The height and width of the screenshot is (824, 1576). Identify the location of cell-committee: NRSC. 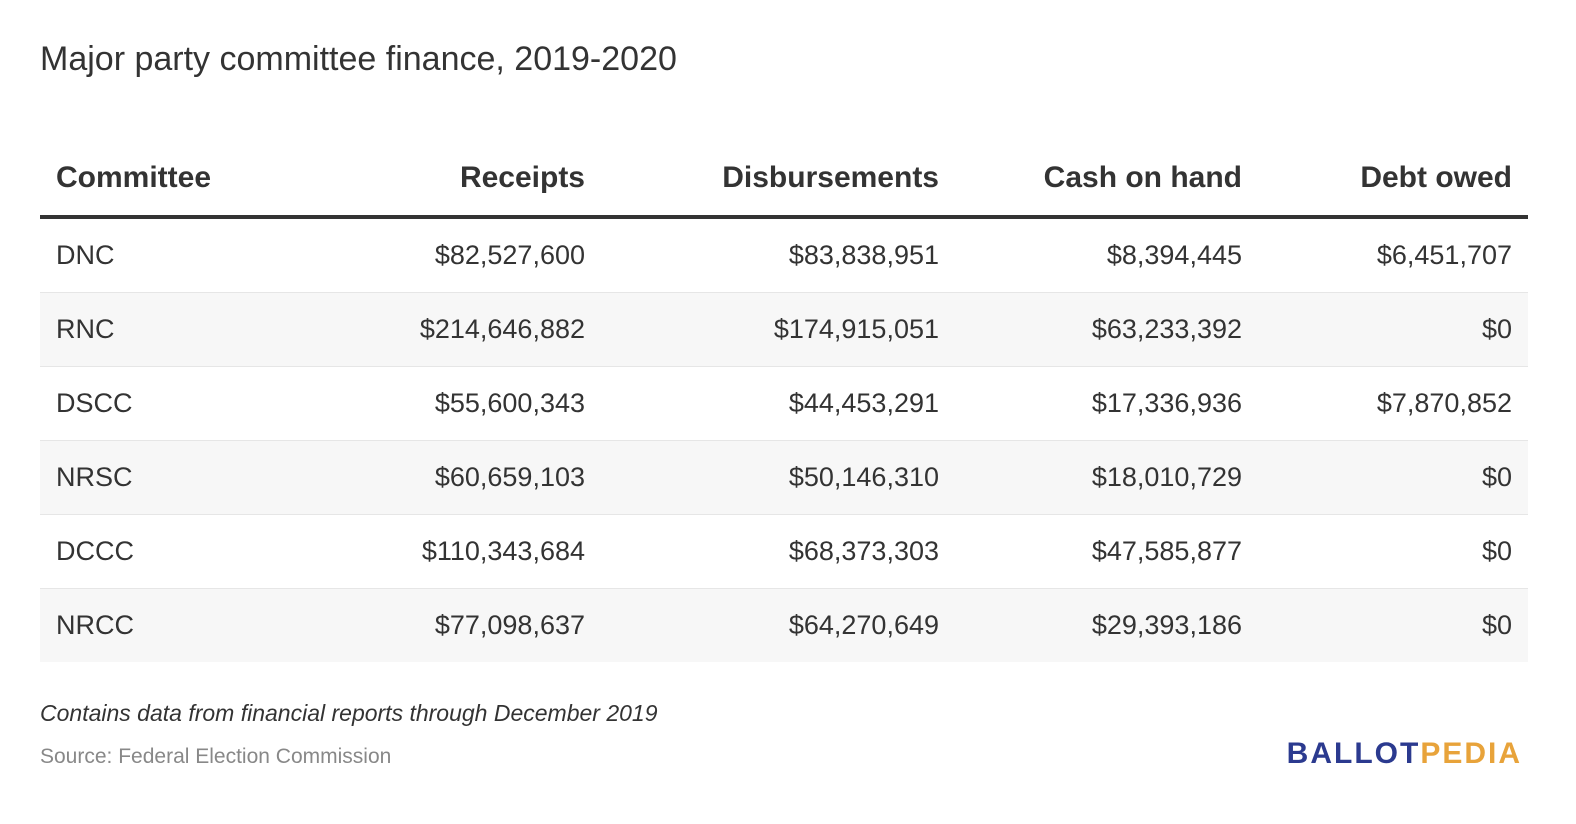
(175, 478).